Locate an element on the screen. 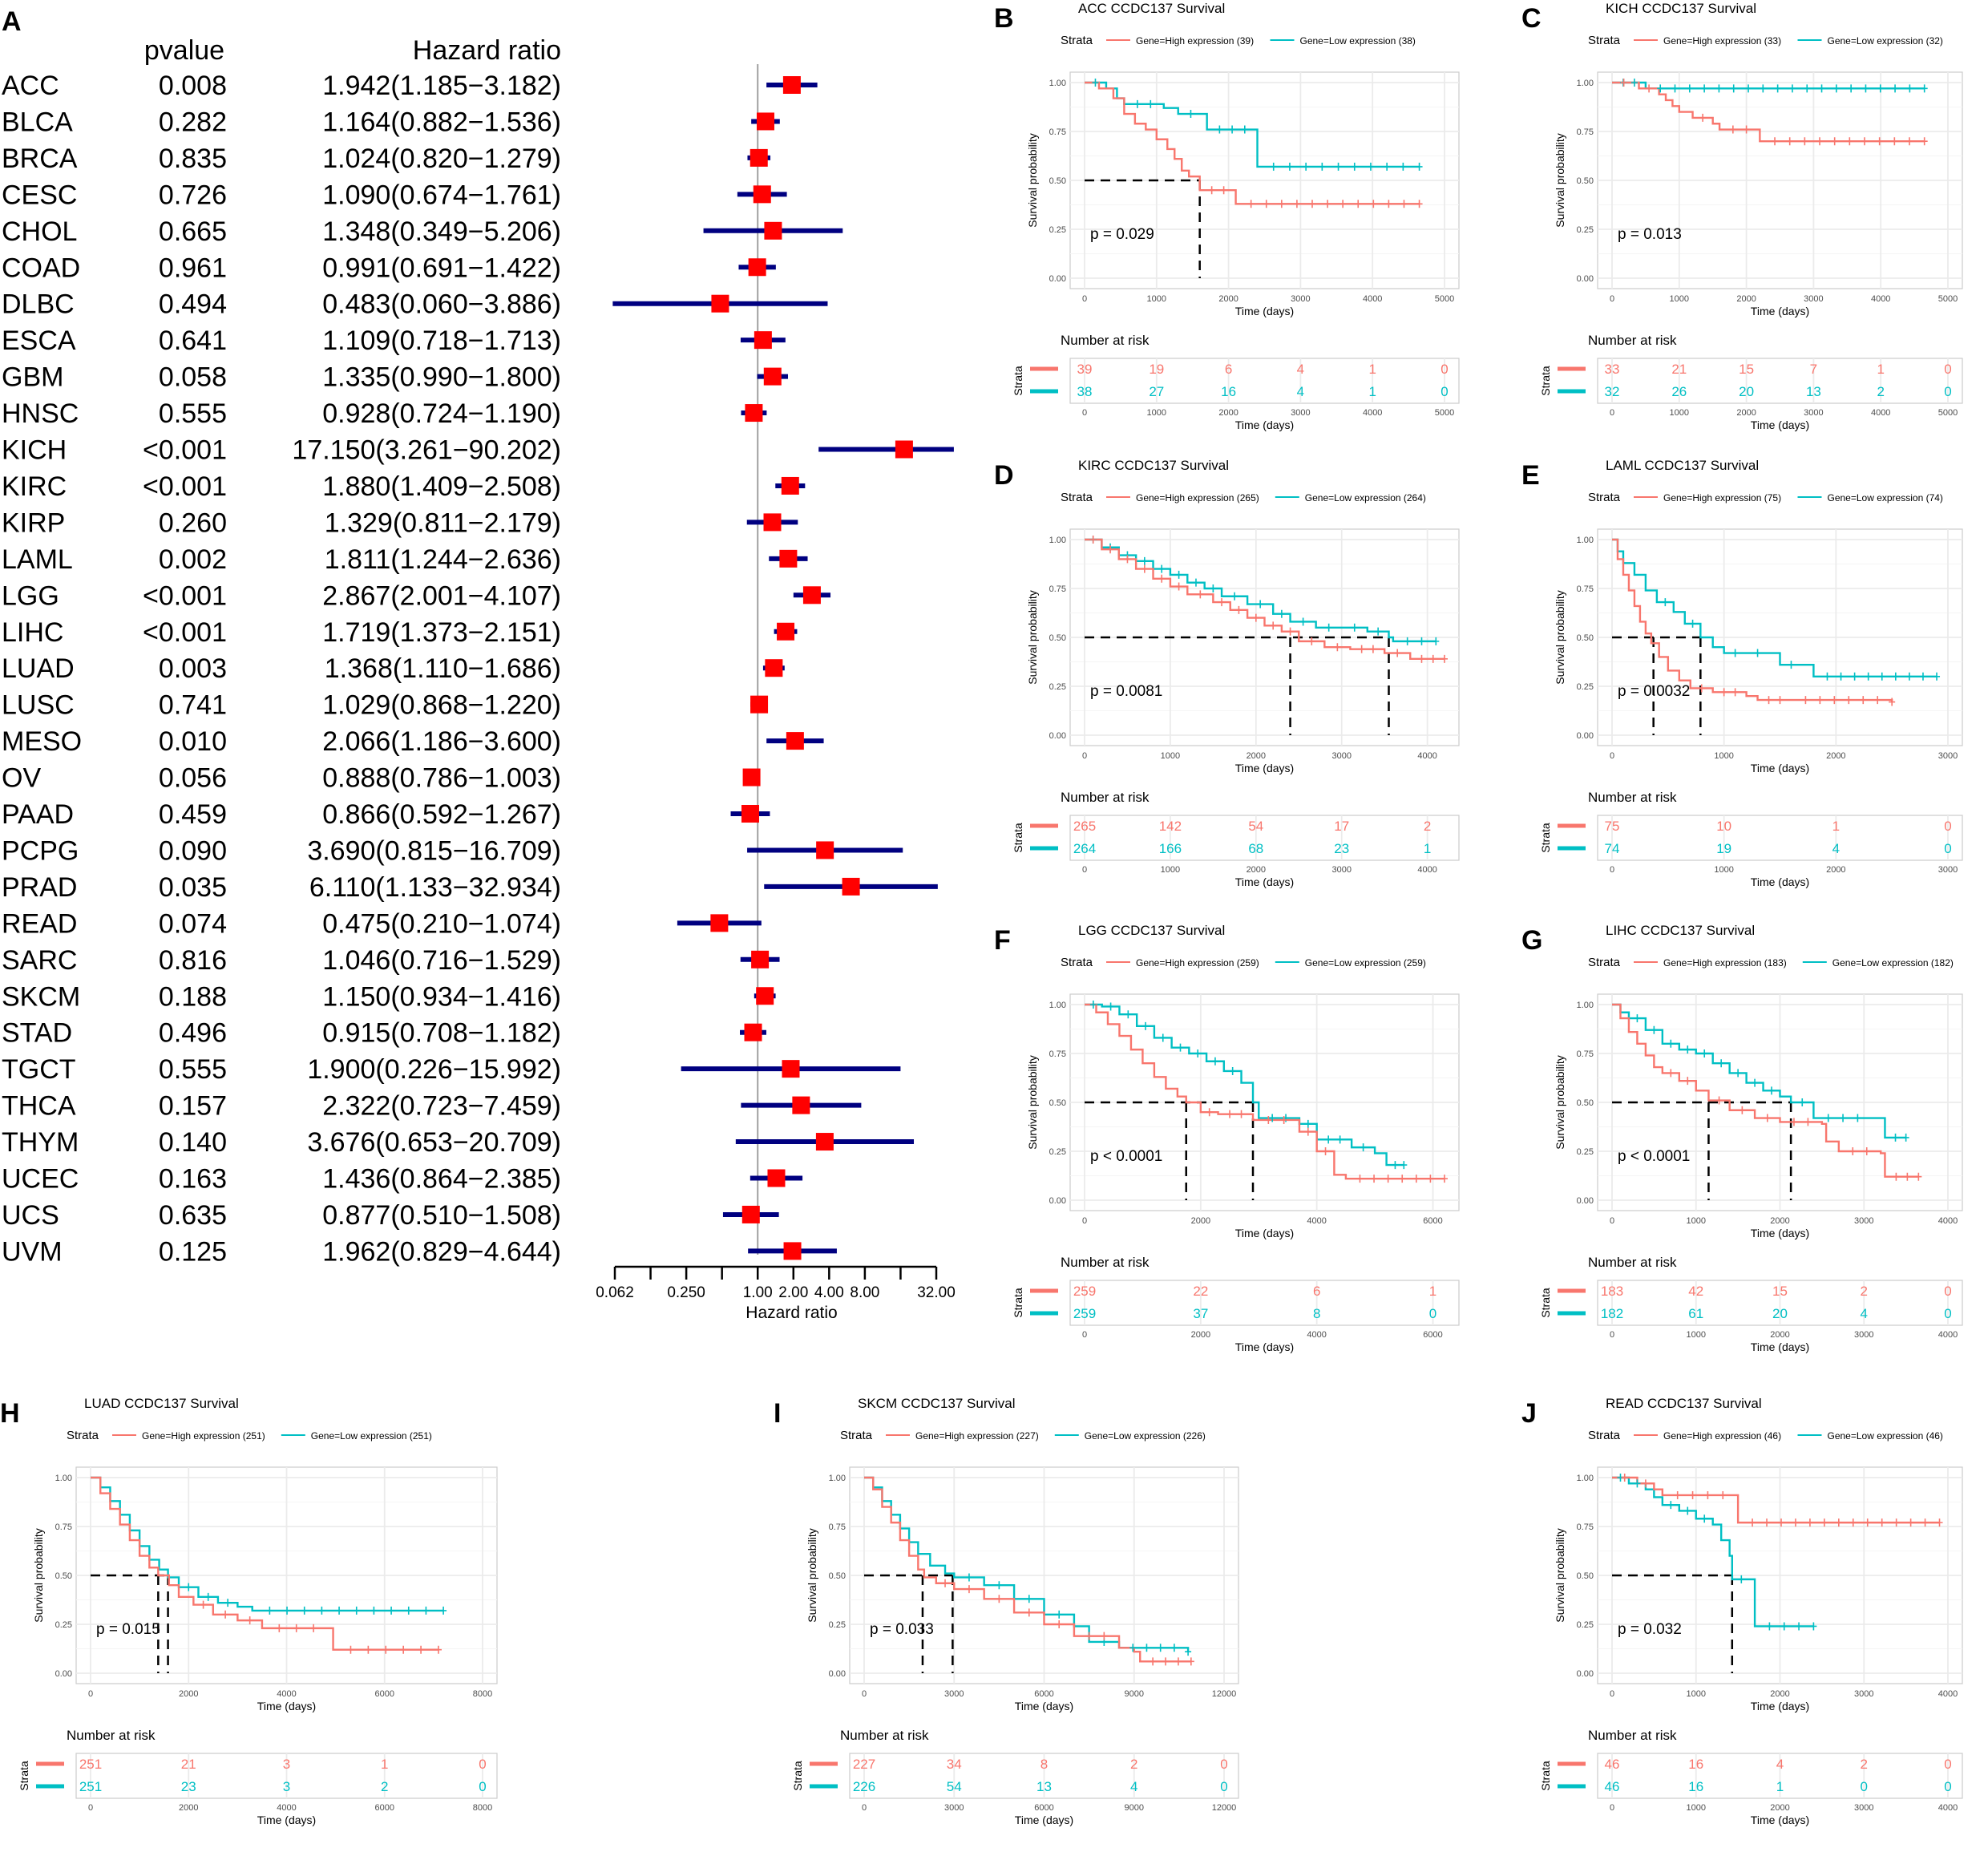 This screenshot has height=1852, width=1988. cancer-label: PAAD is located at coordinates (38, 814).